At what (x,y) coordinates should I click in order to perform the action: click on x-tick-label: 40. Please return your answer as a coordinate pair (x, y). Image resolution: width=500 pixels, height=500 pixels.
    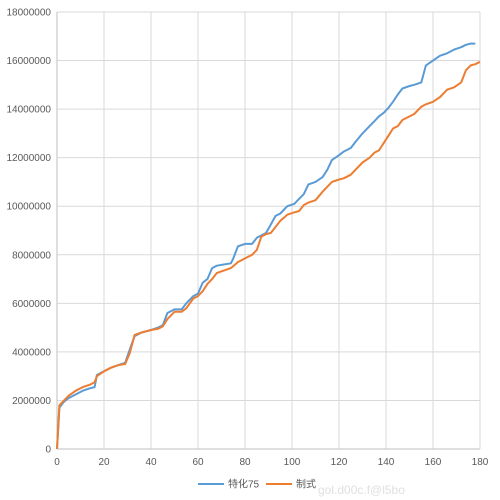
    Looking at the image, I should click on (151, 462).